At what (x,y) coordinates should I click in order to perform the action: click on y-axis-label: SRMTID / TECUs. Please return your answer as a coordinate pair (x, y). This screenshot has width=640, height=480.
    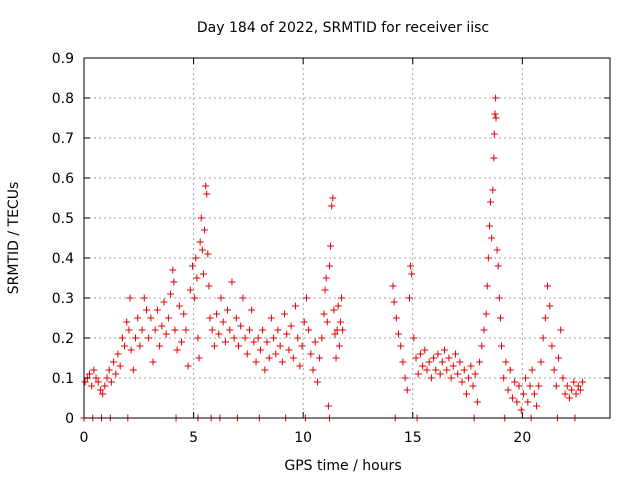
    Looking at the image, I should click on (14, 238).